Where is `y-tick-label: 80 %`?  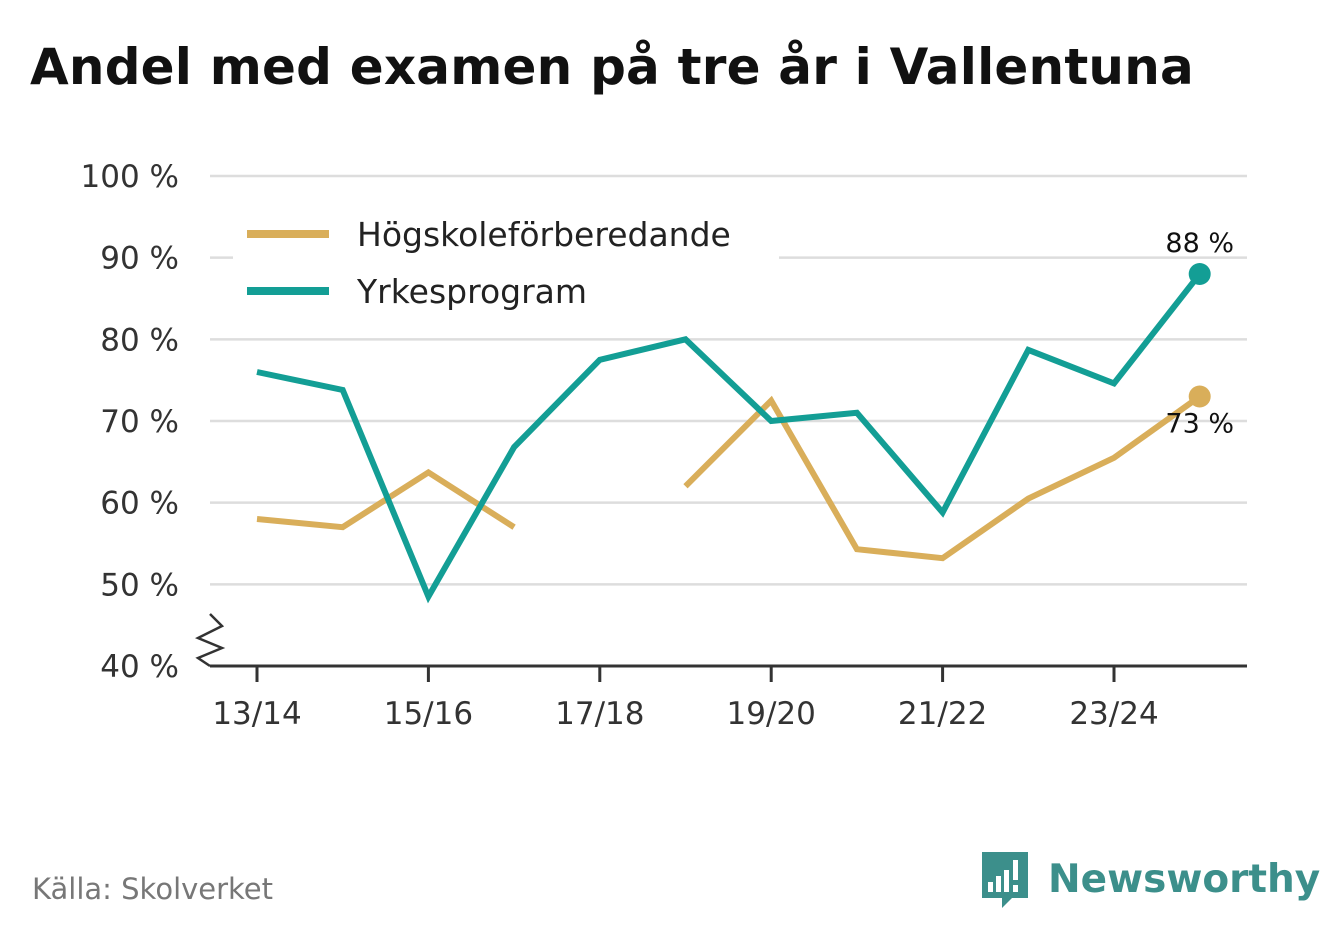
y-tick-label: 80 % is located at coordinates (139, 340).